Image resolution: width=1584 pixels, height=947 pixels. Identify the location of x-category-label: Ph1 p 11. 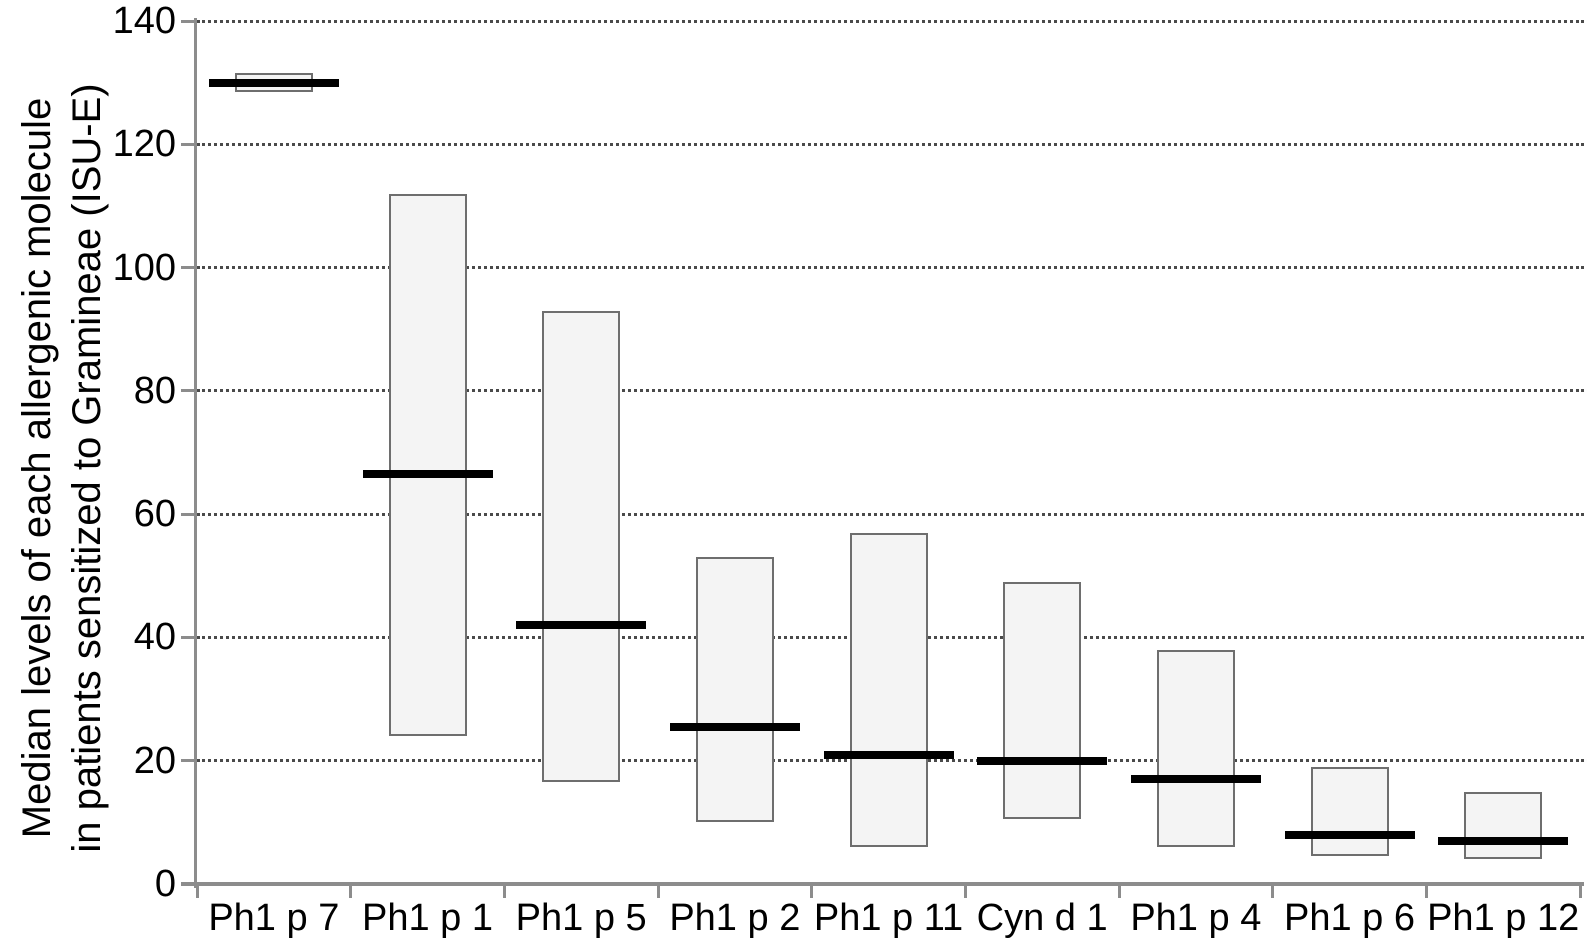
(888, 918).